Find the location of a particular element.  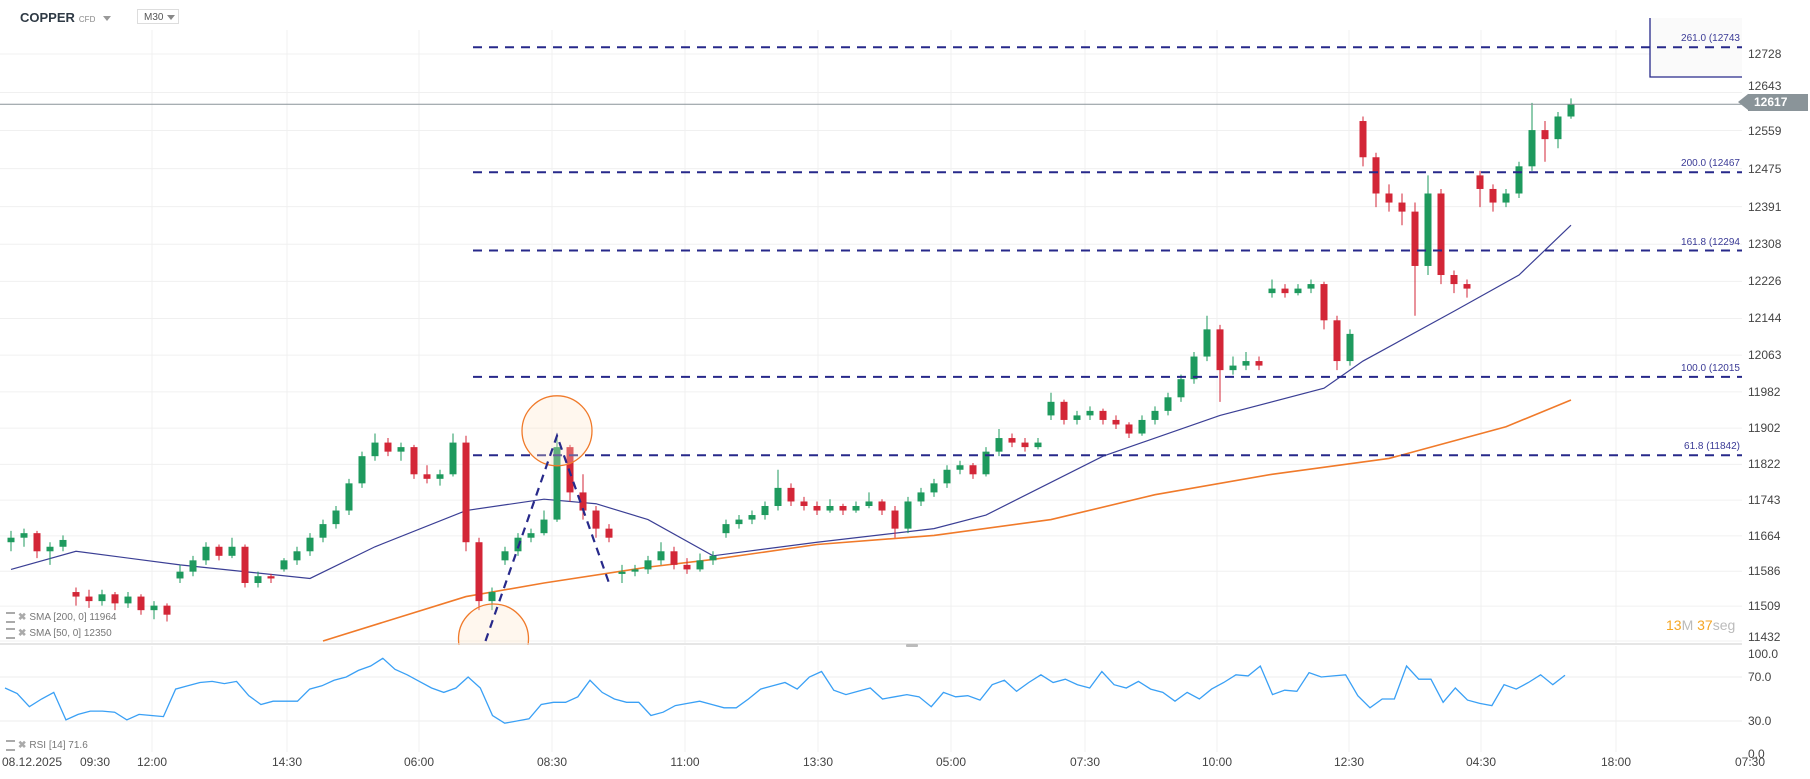

price-tick-label: 12475 is located at coordinates (1765, 168).